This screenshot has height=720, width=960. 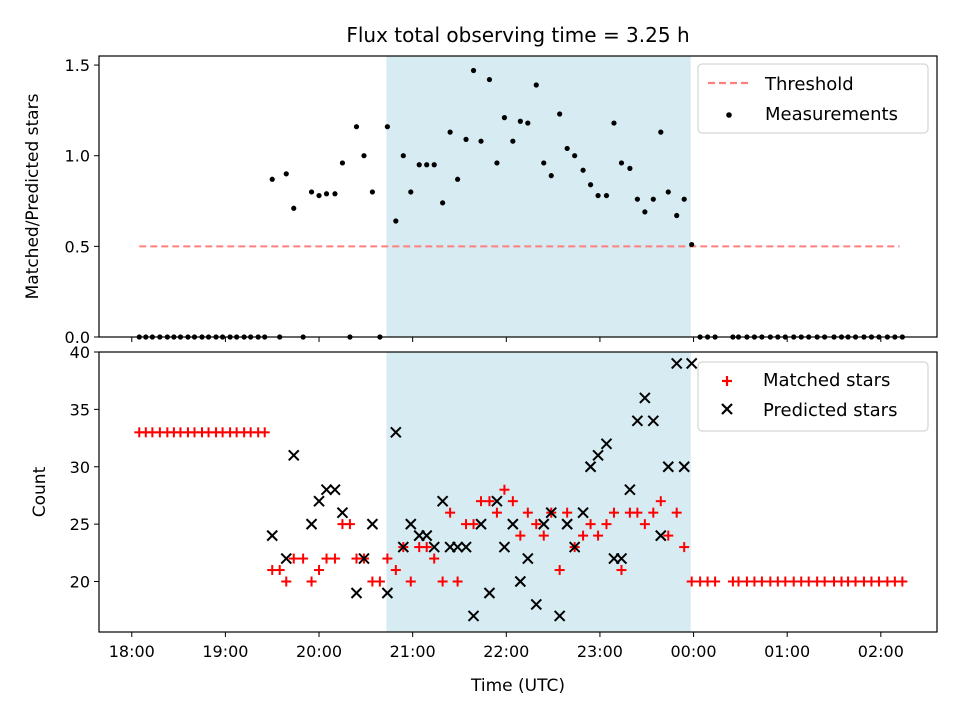 What do you see at coordinates (77, 156) in the screenshot?
I see `y-tick-label: 1.0` at bounding box center [77, 156].